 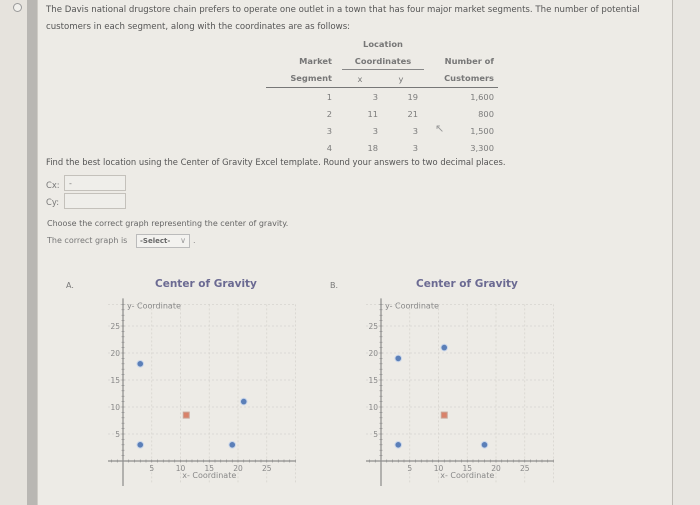 What do you see at coordinates (95, 183) in the screenshot?
I see `cx-input: -` at bounding box center [95, 183].